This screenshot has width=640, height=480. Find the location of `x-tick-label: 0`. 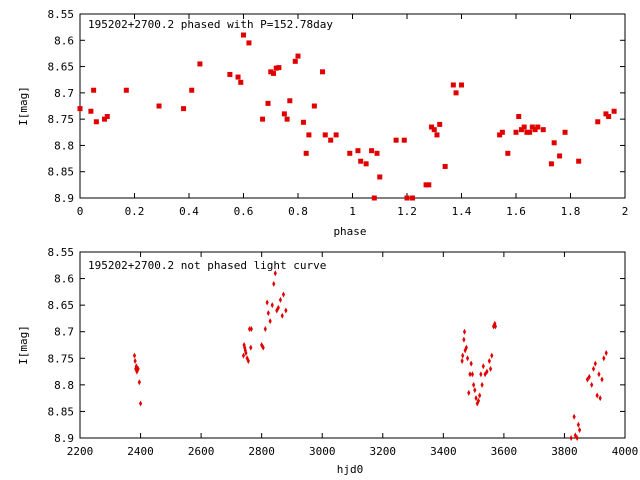

x-tick-label: 0 is located at coordinates (80, 211).